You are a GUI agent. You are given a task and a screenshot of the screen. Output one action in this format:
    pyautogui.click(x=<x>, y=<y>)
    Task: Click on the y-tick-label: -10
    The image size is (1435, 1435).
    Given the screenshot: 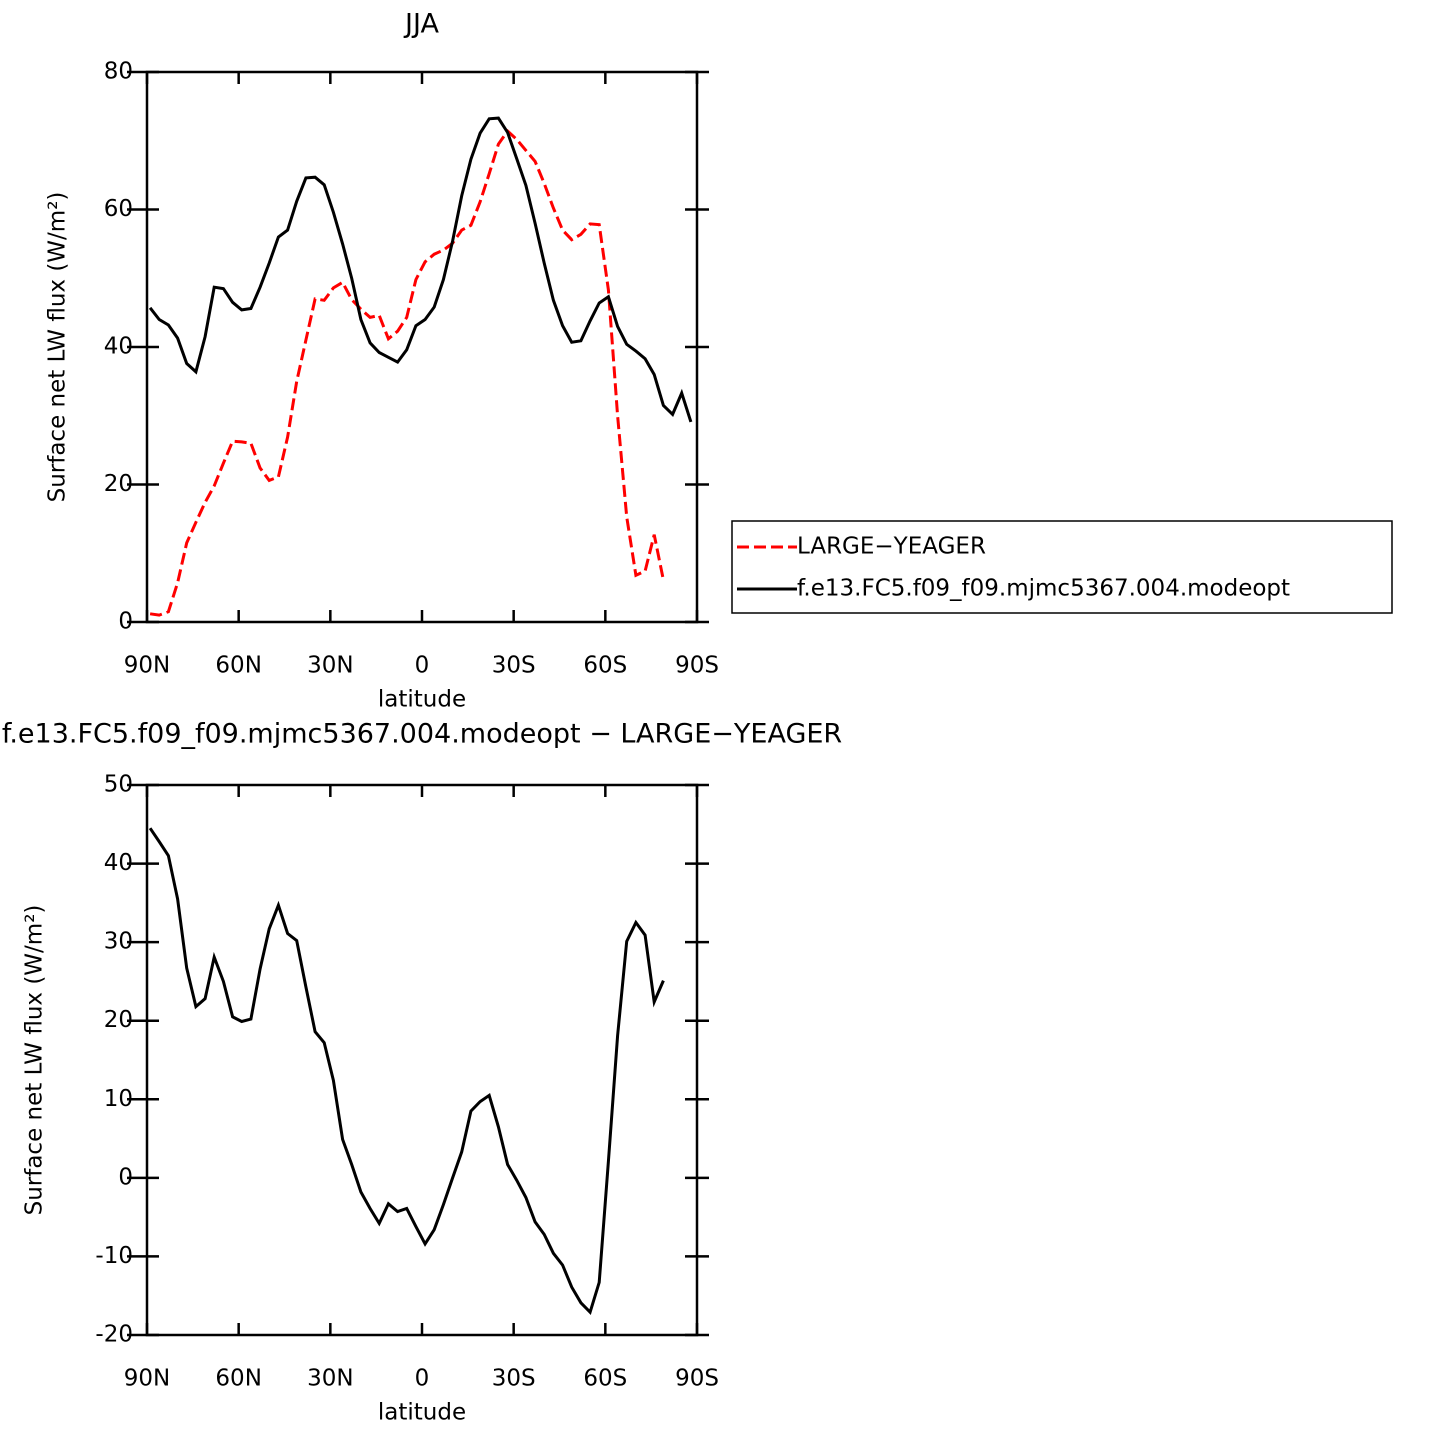 What is the action you would take?
    pyautogui.click(x=114, y=1256)
    